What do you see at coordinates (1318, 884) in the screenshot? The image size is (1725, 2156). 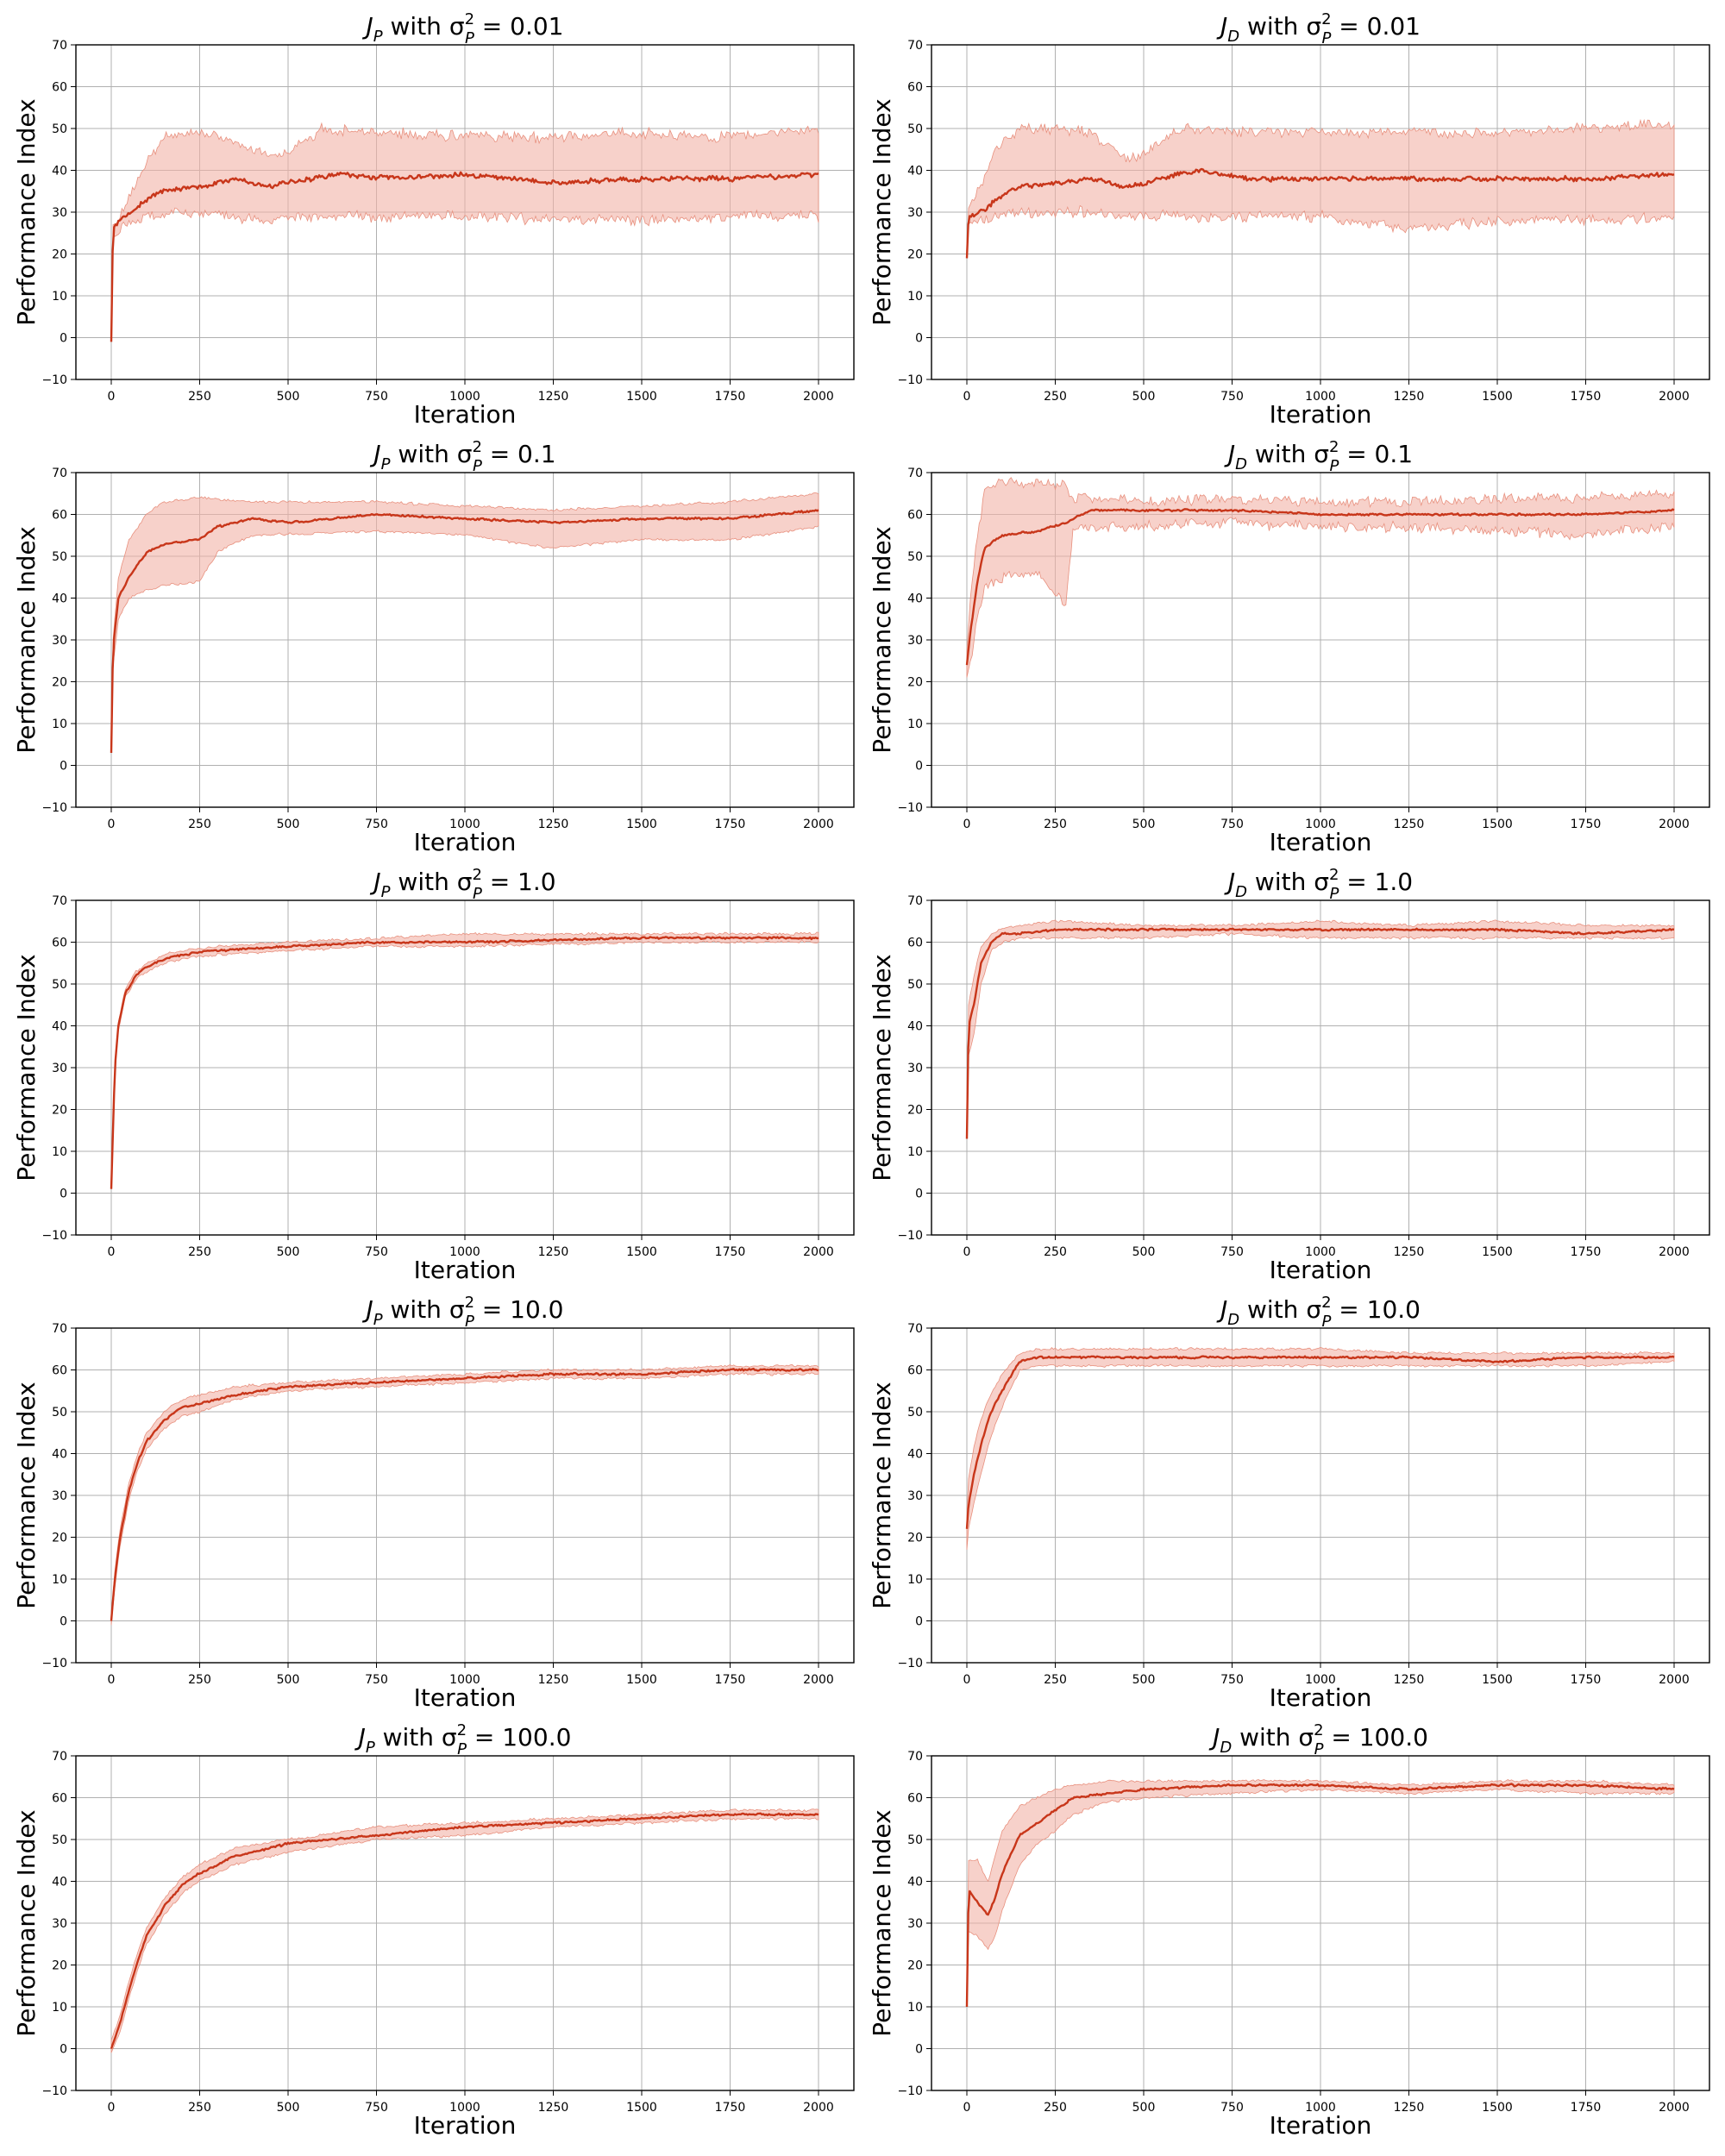 I see `subplot-title: JD with σ2 P = 1.0` at bounding box center [1318, 884].